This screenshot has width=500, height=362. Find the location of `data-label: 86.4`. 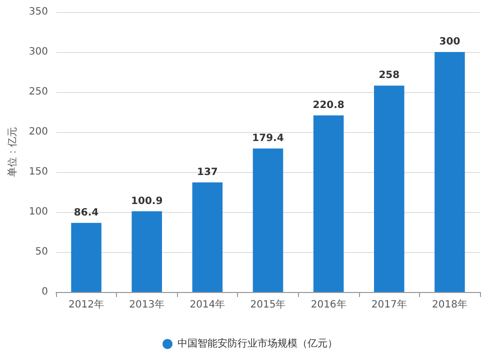

data-label: 86.4 is located at coordinates (86, 212).